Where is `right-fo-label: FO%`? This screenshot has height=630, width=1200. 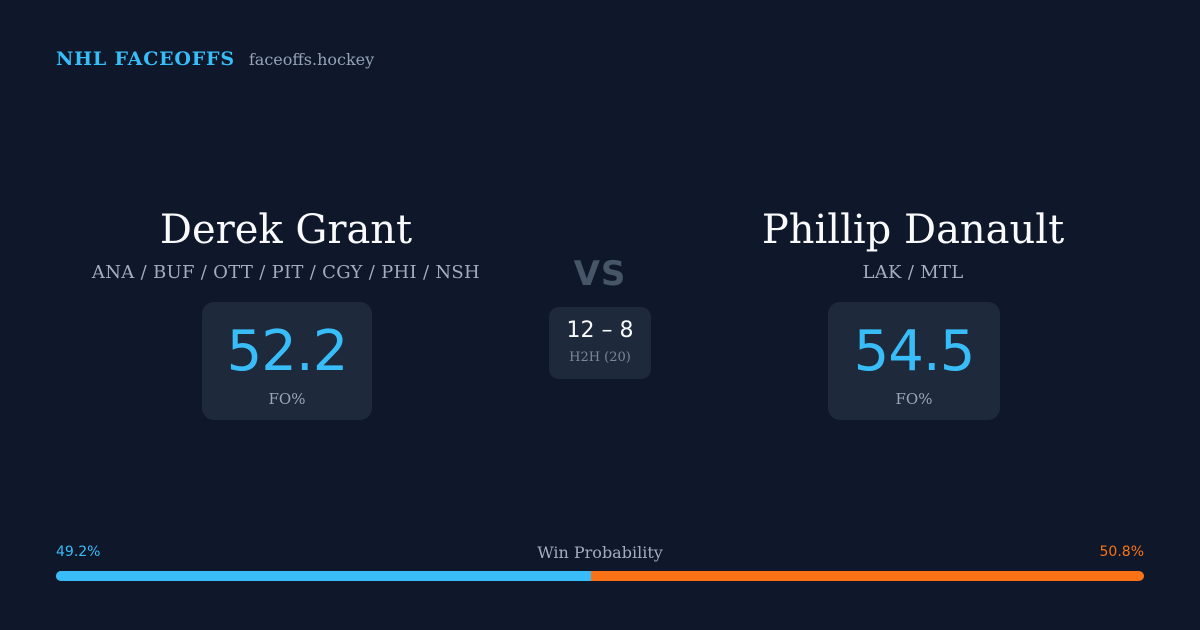
right-fo-label: FO% is located at coordinates (914, 399).